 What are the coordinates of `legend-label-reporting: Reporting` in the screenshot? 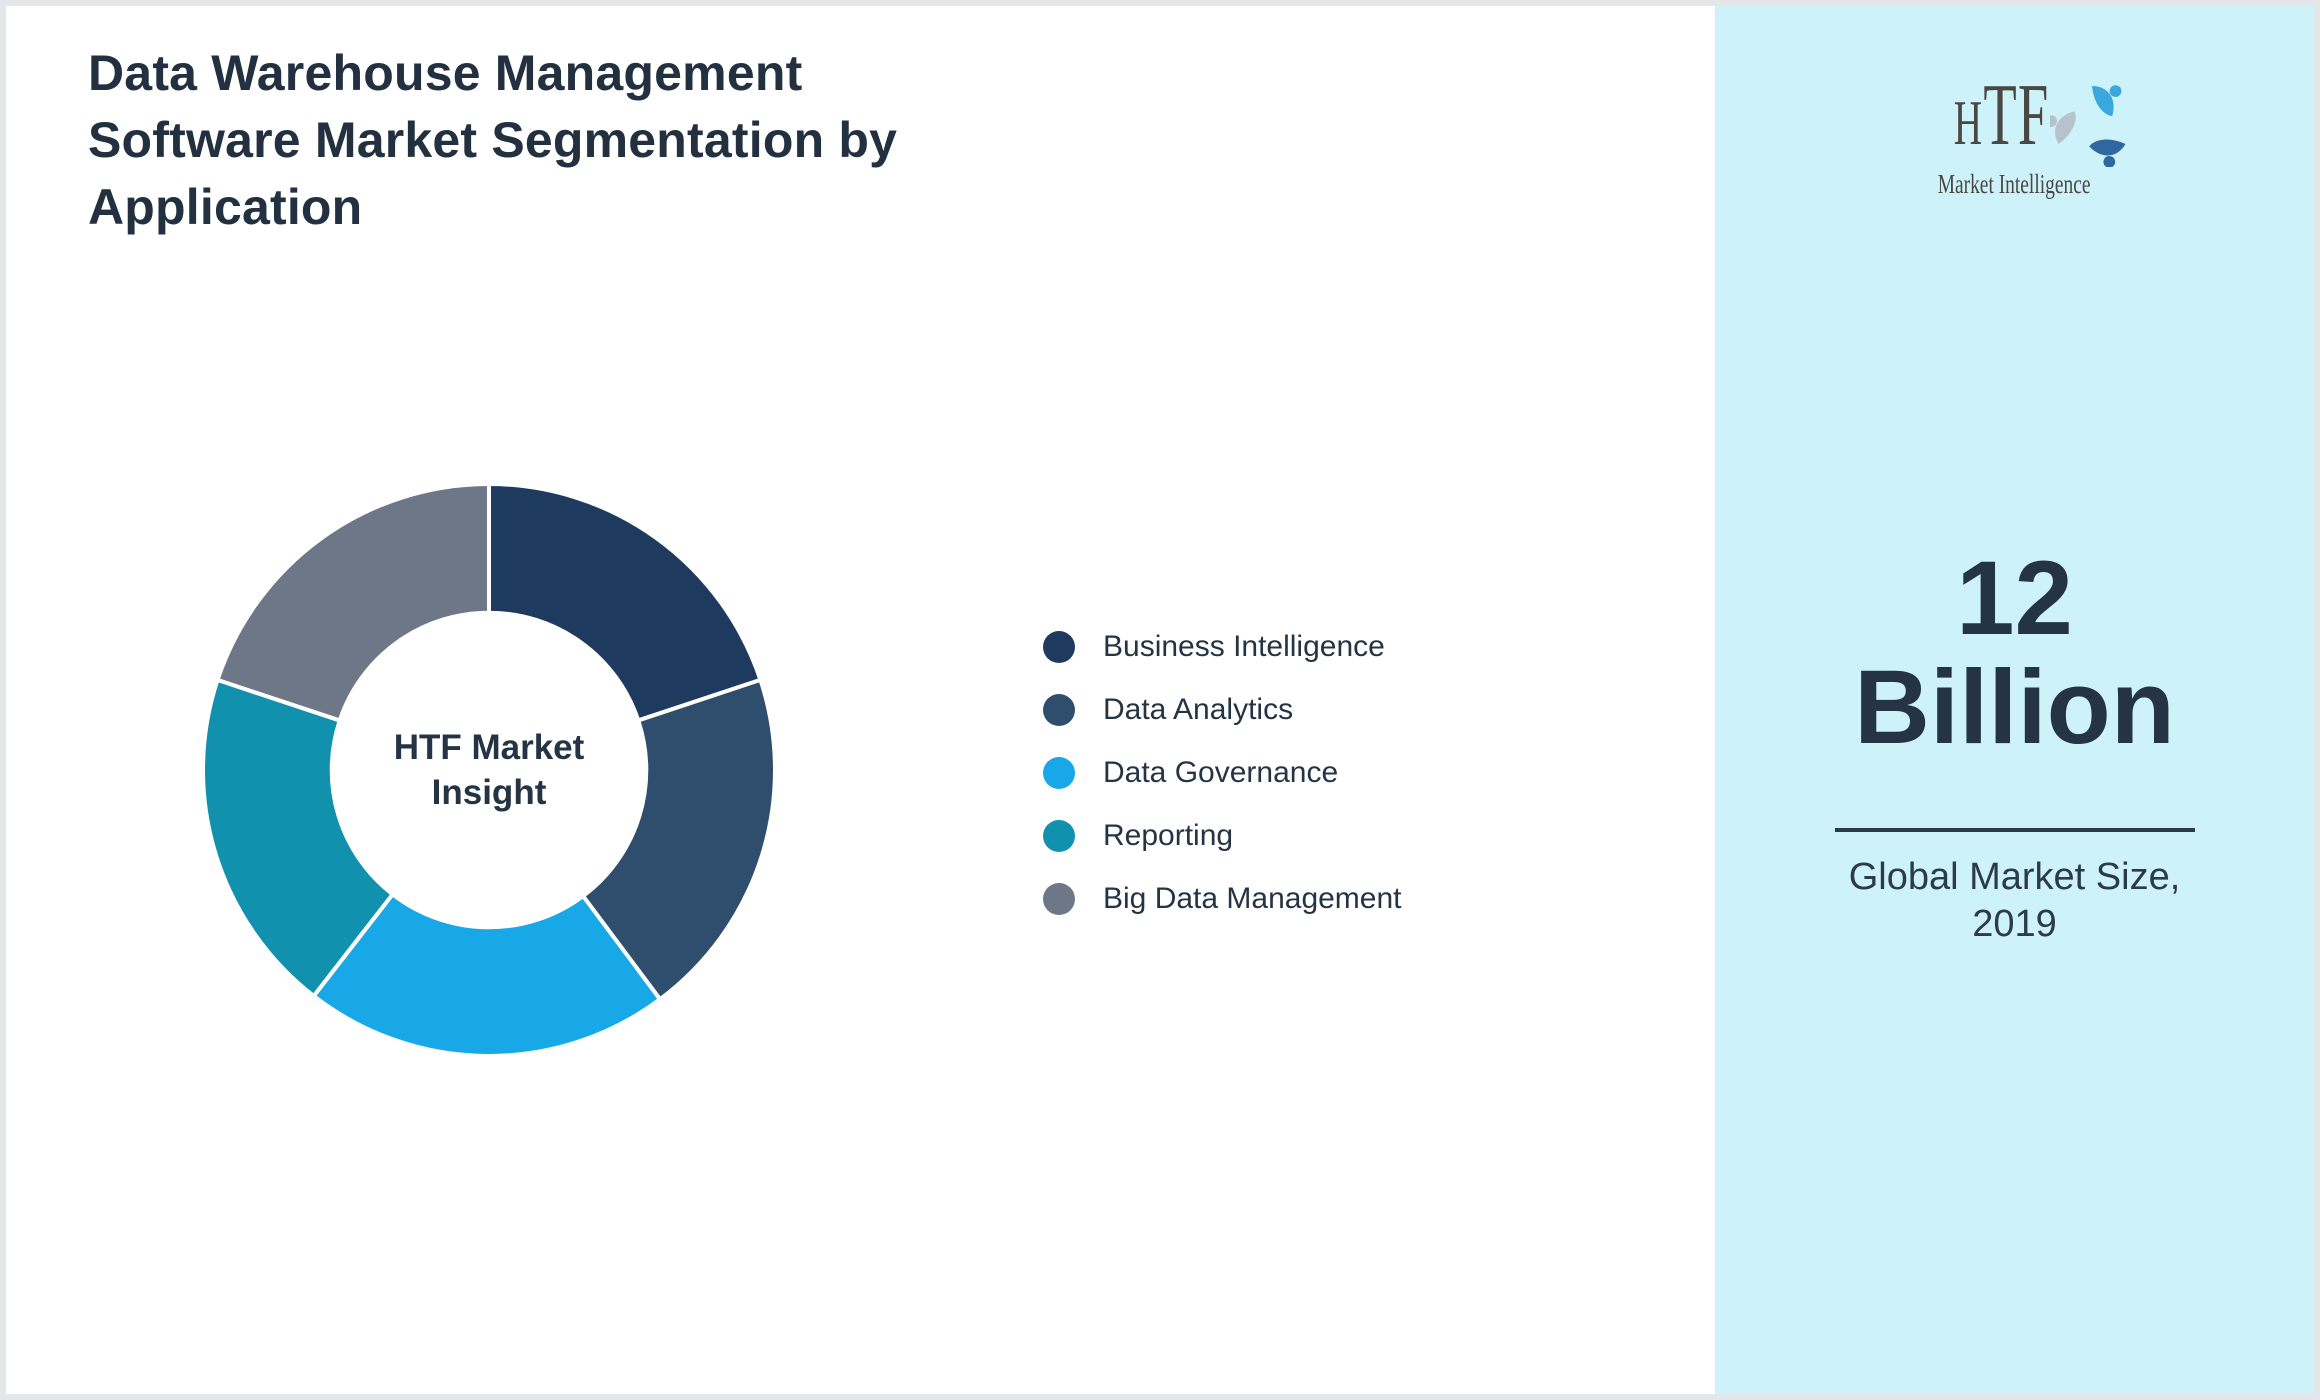 It's located at (1168, 835).